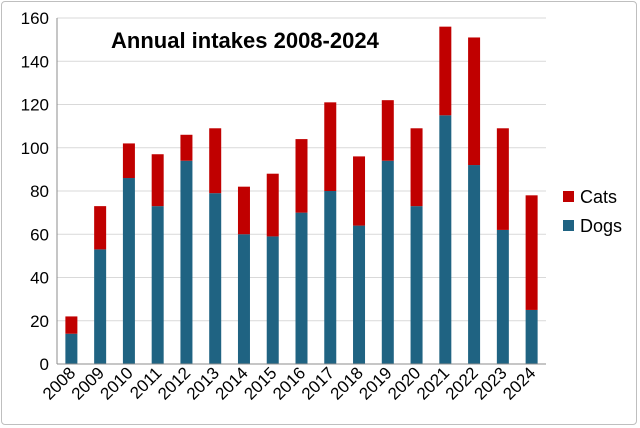  I want to click on bar-cats-2008, so click(71, 325).